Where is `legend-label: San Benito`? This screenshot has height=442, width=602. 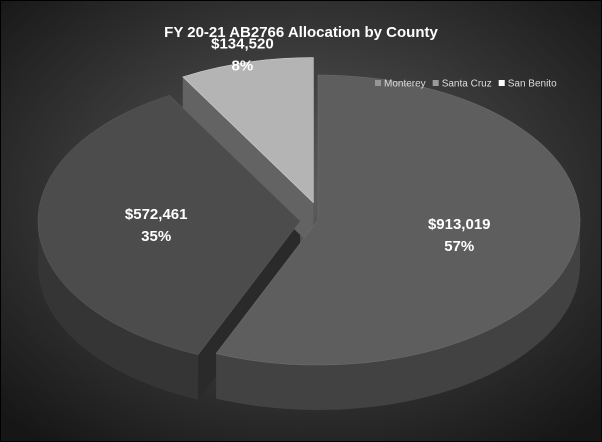
legend-label: San Benito is located at coordinates (532, 84).